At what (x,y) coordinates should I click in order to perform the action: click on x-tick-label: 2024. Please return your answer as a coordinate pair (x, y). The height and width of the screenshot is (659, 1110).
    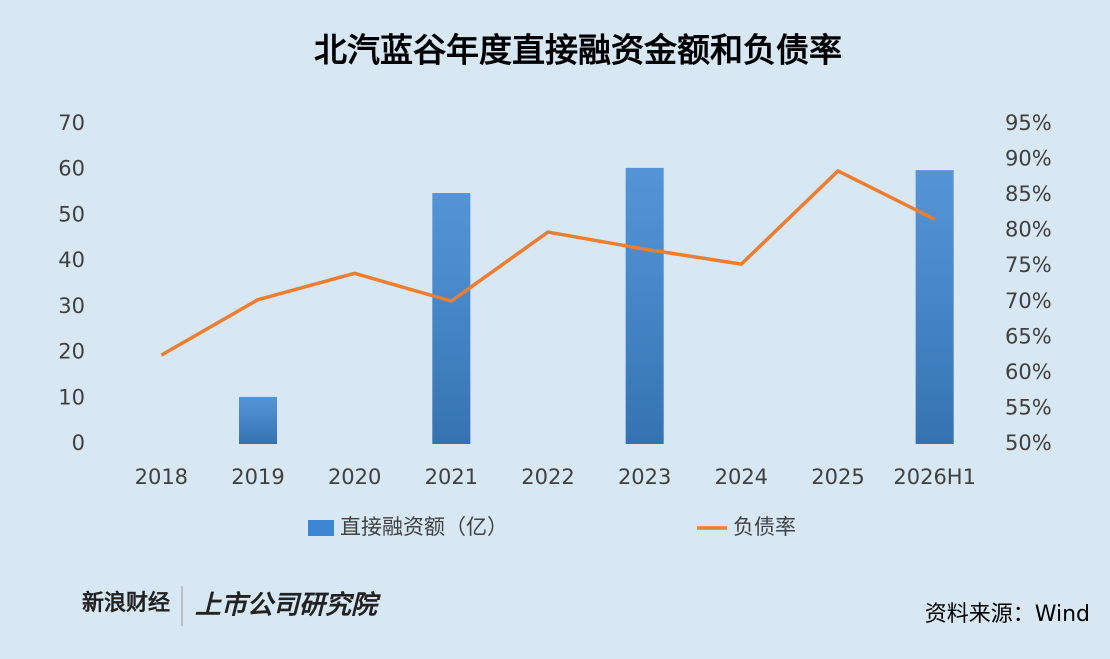
    Looking at the image, I should click on (741, 477).